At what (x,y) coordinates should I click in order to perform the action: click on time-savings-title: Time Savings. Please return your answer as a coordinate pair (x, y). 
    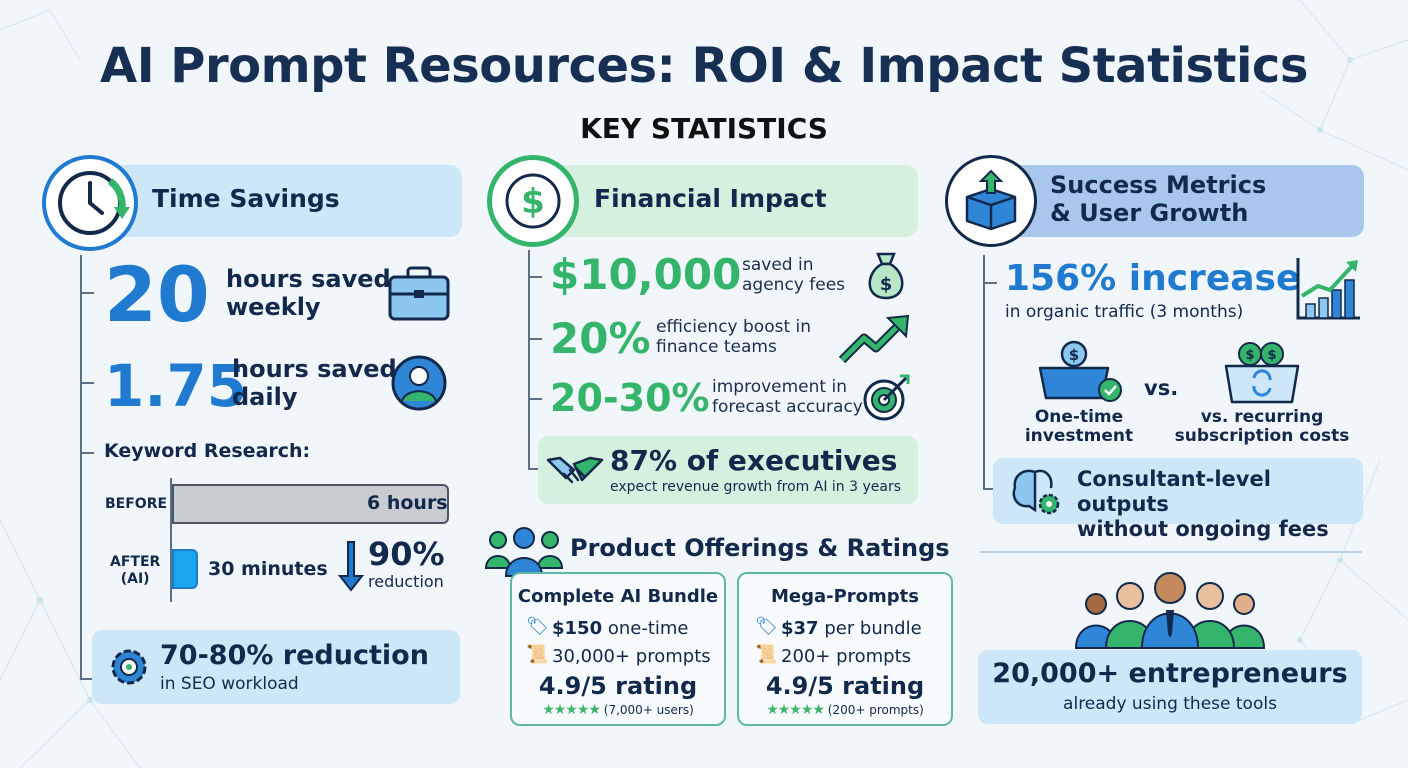
    Looking at the image, I should click on (246, 198).